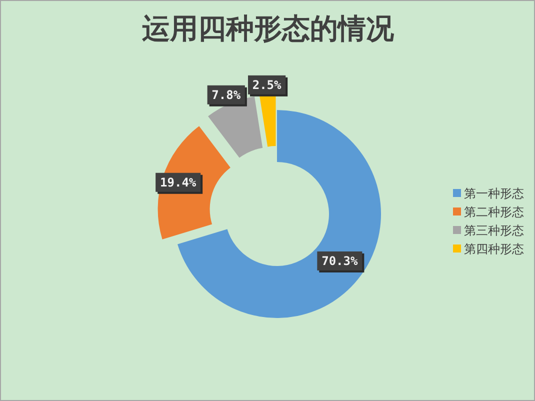 This screenshot has width=535, height=401. What do you see at coordinates (494, 249) in the screenshot?
I see `legend-label: 第四种形态` at bounding box center [494, 249].